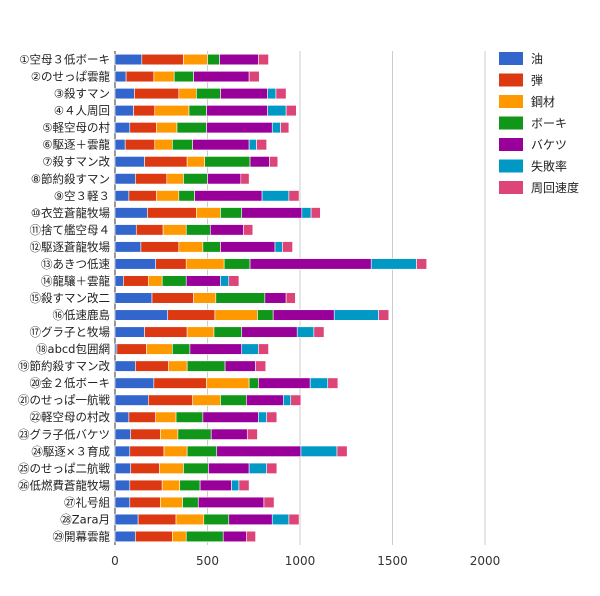 Image resolution: width=600 pixels, height=596 pixels. Describe the element at coordinates (76, 128) in the screenshot. I see `category-label: ⑤軽空母の村` at that location.